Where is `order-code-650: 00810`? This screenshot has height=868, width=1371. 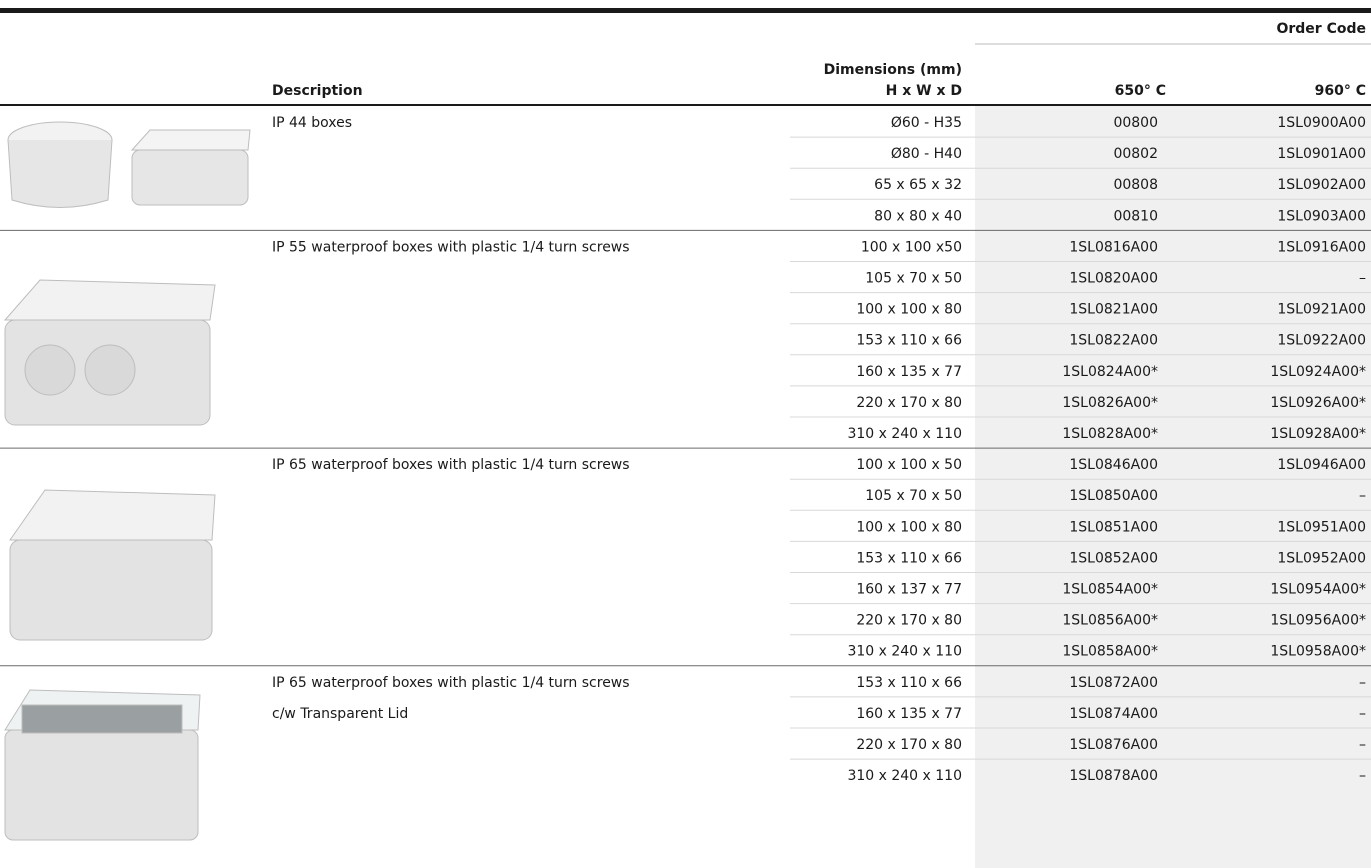
order-code-650: 00810 is located at coordinates (1135, 216).